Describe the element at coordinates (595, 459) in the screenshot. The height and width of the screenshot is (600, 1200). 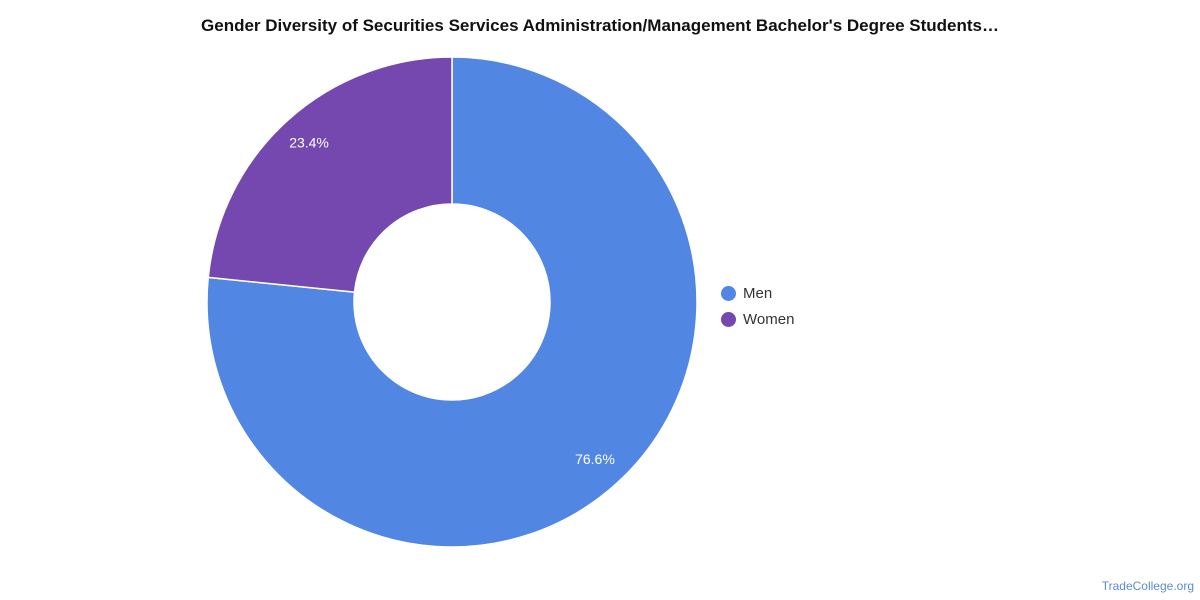
I see `slice-label-men: 76.6%` at that location.